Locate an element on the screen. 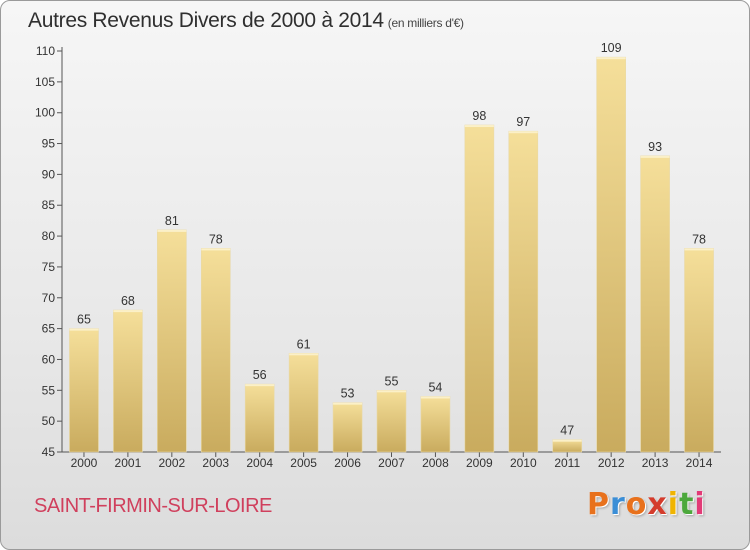  data-label: 54 is located at coordinates (435, 387).